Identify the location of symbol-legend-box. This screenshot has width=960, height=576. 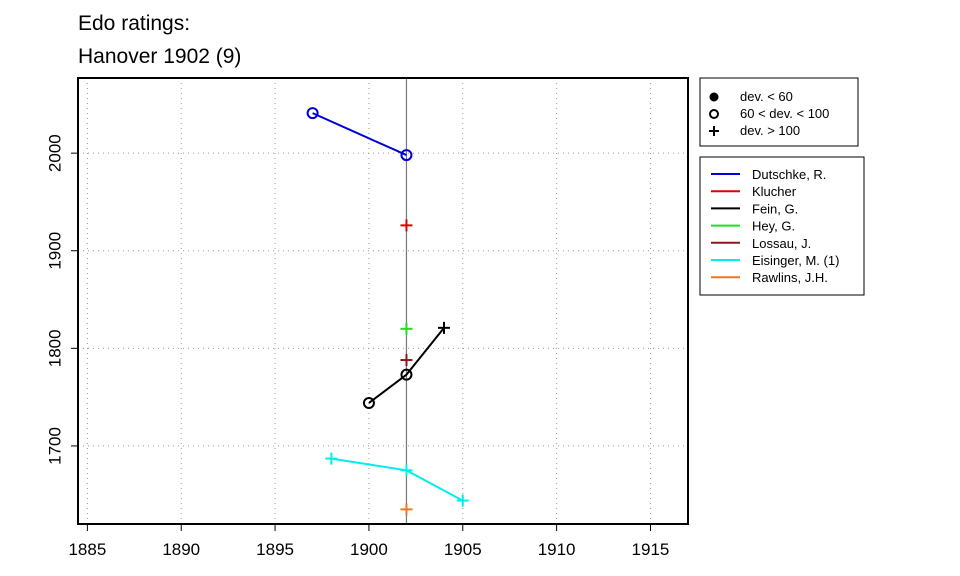
(779, 112).